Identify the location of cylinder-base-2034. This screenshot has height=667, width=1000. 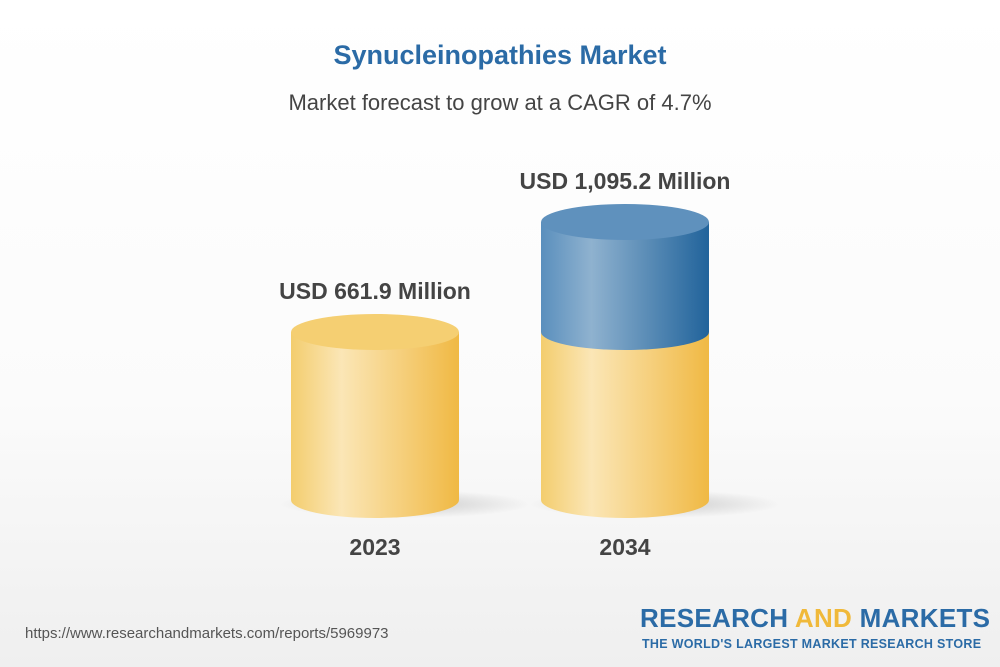
(625, 425).